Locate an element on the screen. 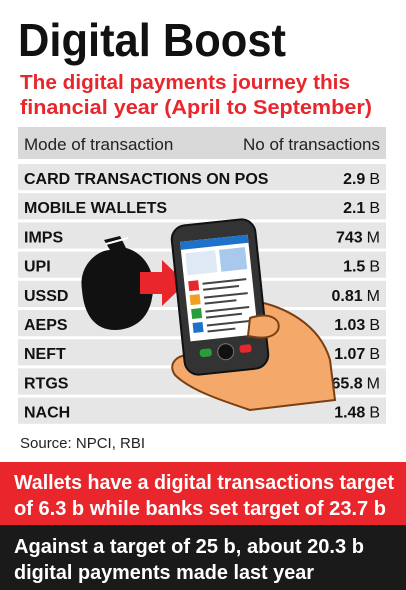 The height and width of the screenshot is (590, 406). count: 0.81 M is located at coordinates (356, 296).